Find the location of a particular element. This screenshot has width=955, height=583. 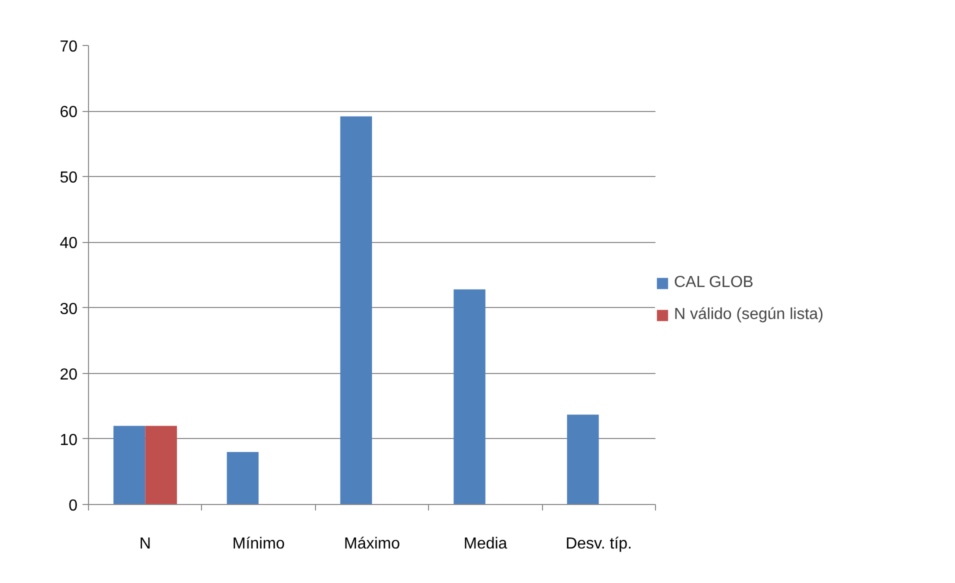

y-tick-label: 60 is located at coordinates (69, 113).